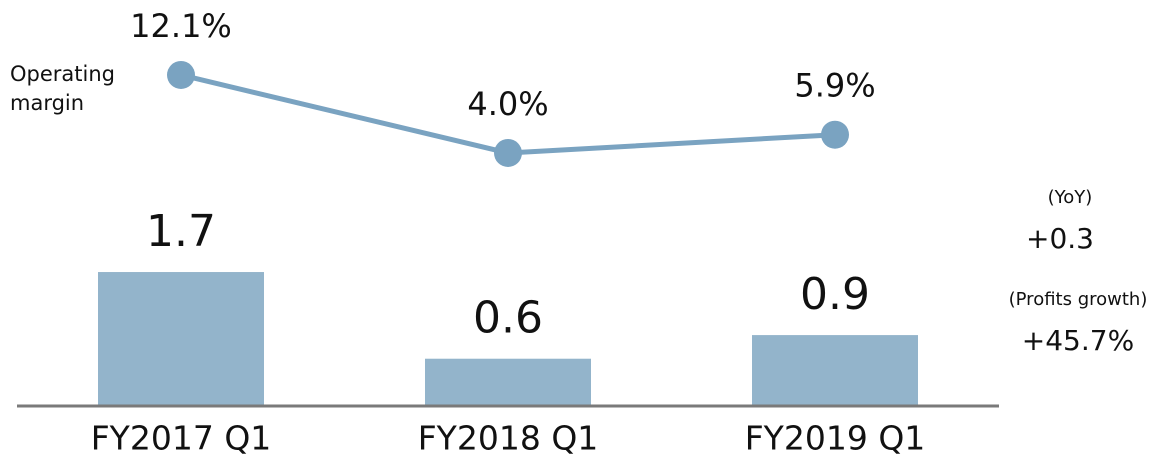  I want to click on annotation: +0.3, so click(1060, 238).